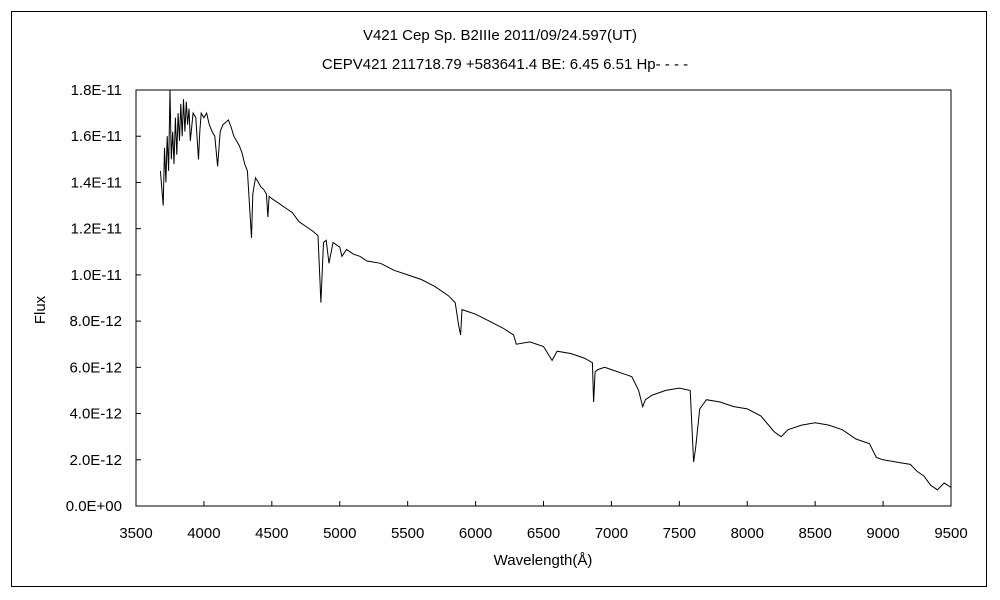  Describe the element at coordinates (611, 533) in the screenshot. I see `x-tick-label: 7000` at that location.